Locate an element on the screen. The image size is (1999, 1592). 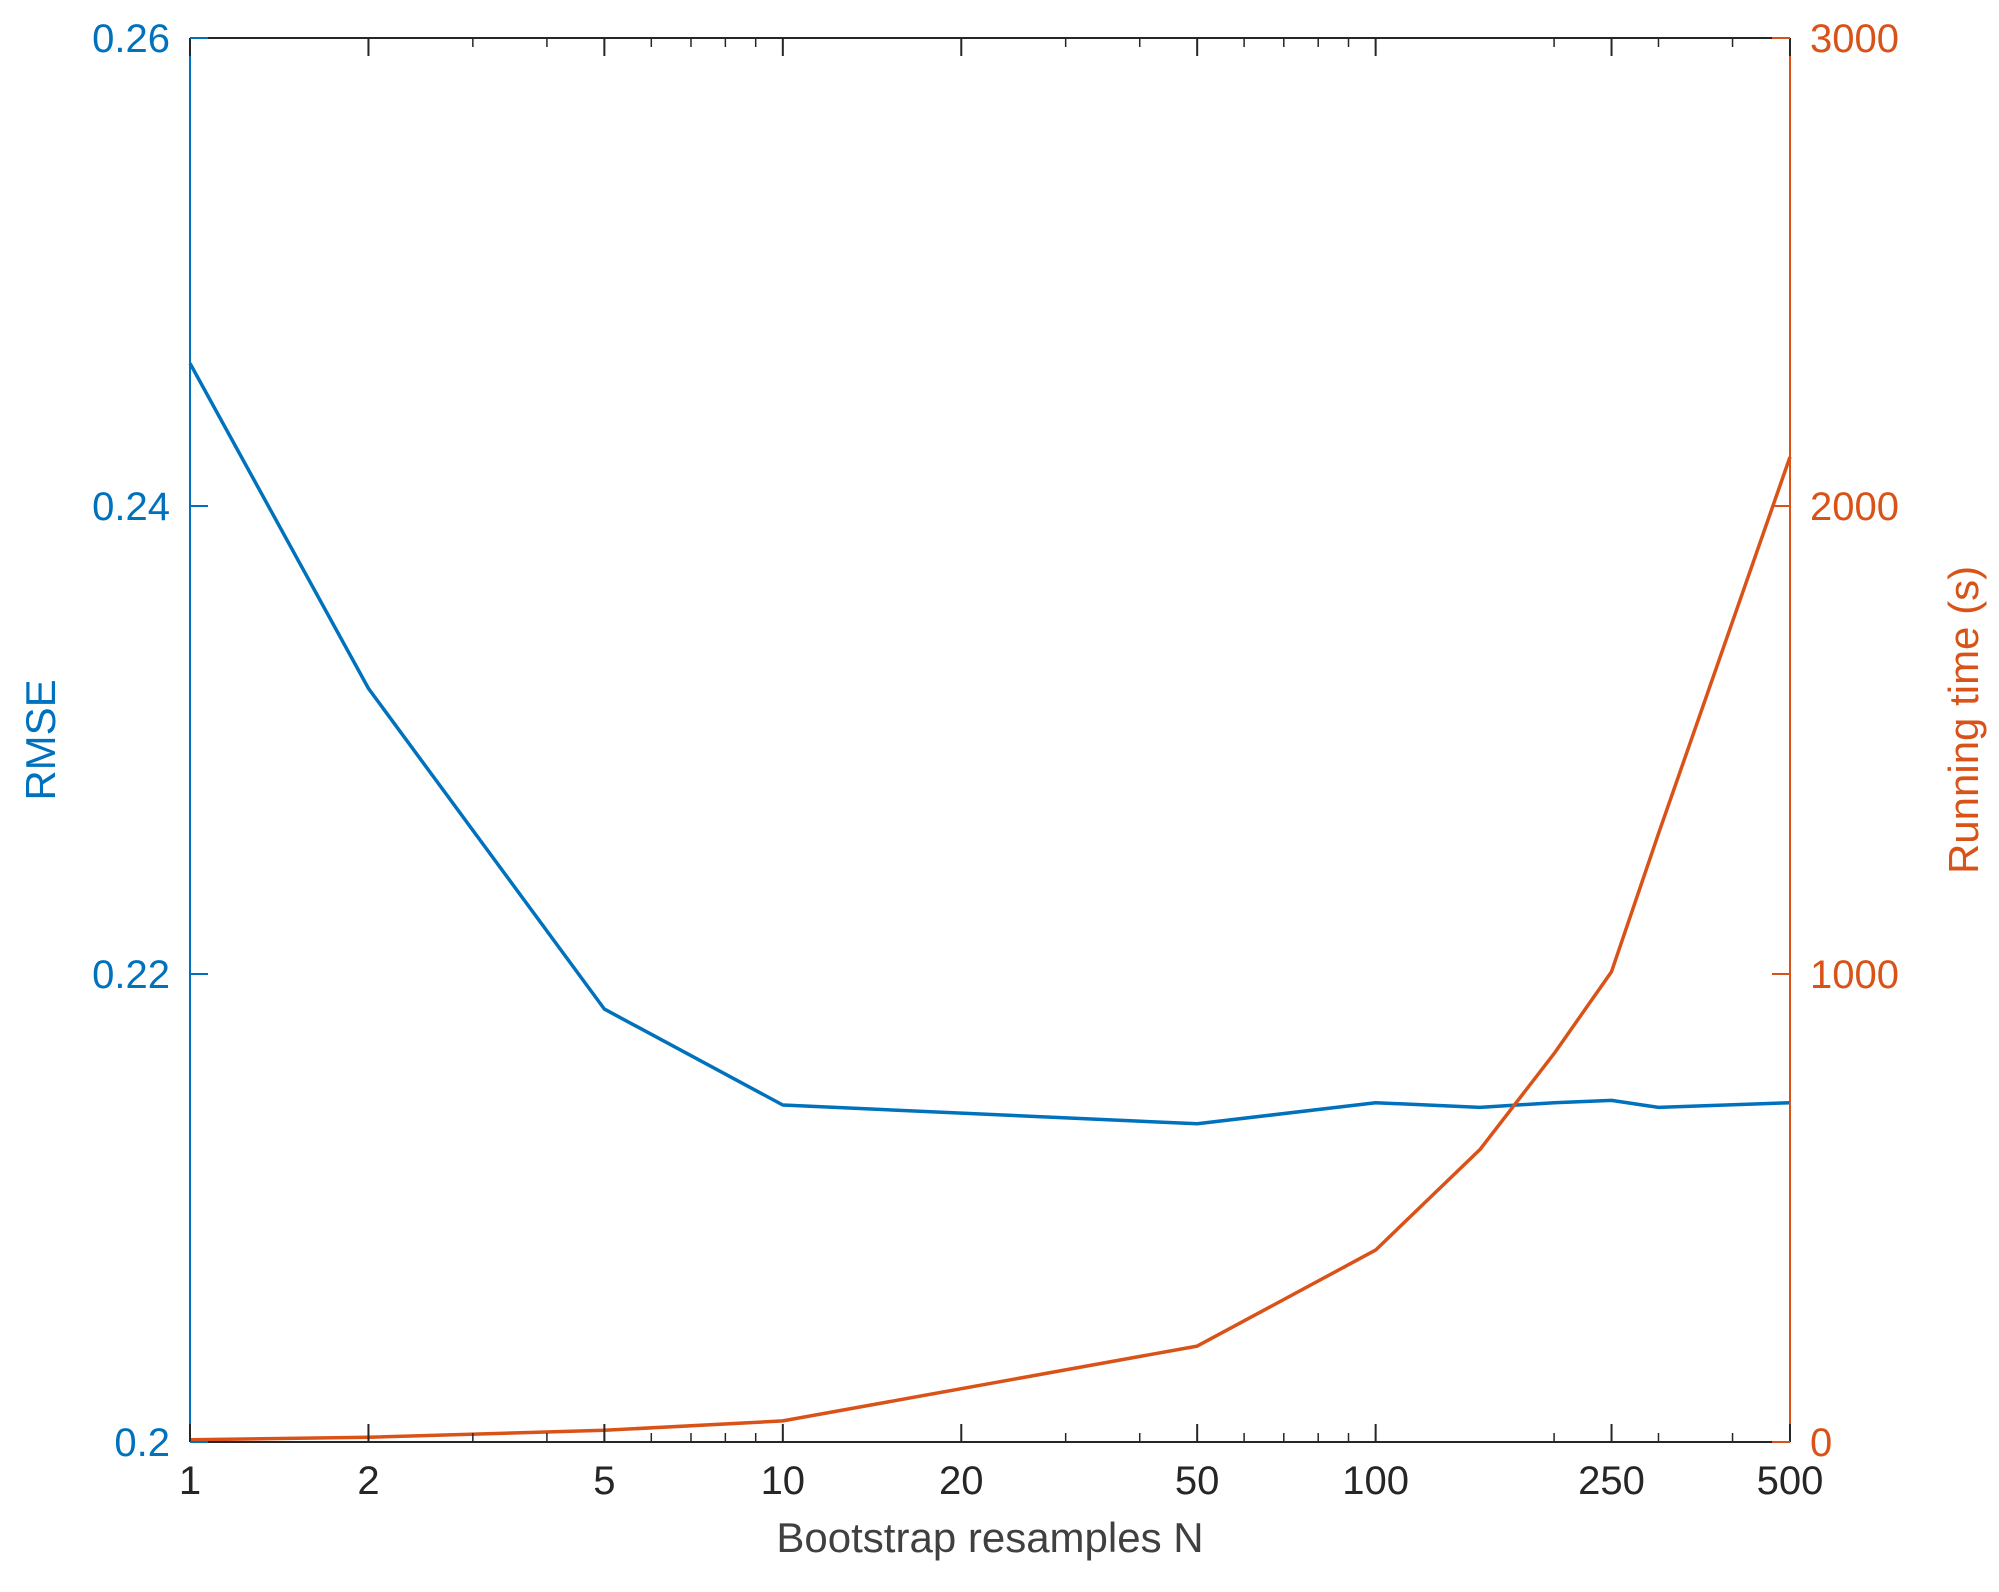
y-left-tick-label: 0.24 is located at coordinates (131, 507).